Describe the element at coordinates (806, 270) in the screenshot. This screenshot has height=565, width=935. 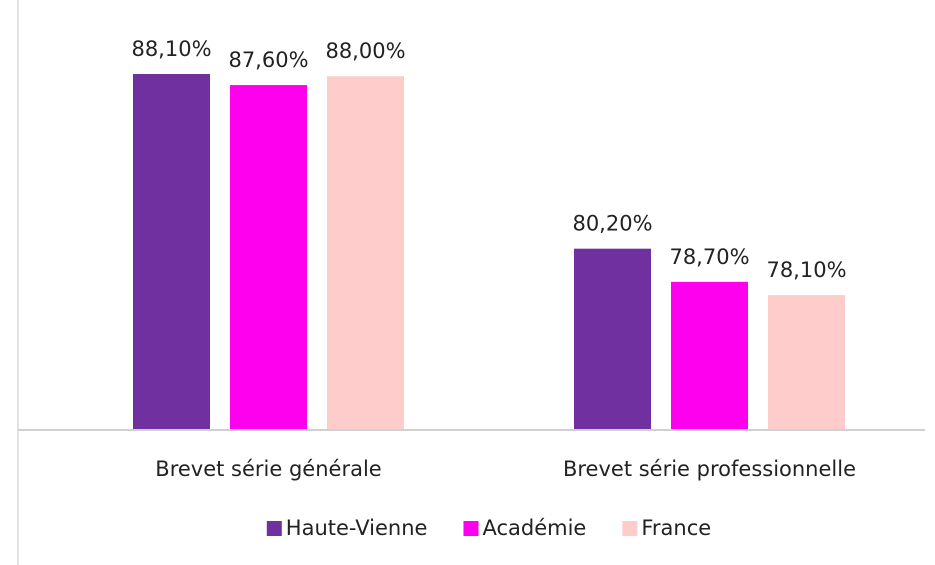
I see `data-label: 78,10%` at that location.